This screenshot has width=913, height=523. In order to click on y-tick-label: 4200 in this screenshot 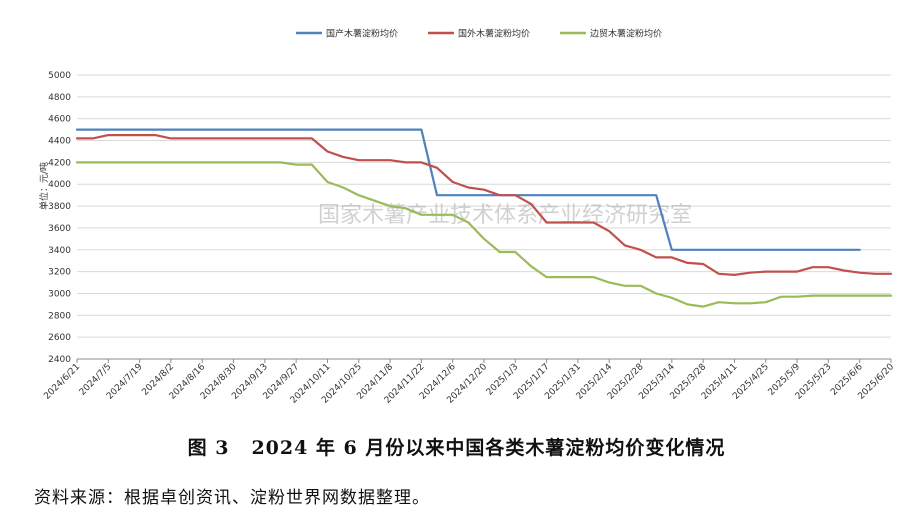, I will do `click(59, 163)`.